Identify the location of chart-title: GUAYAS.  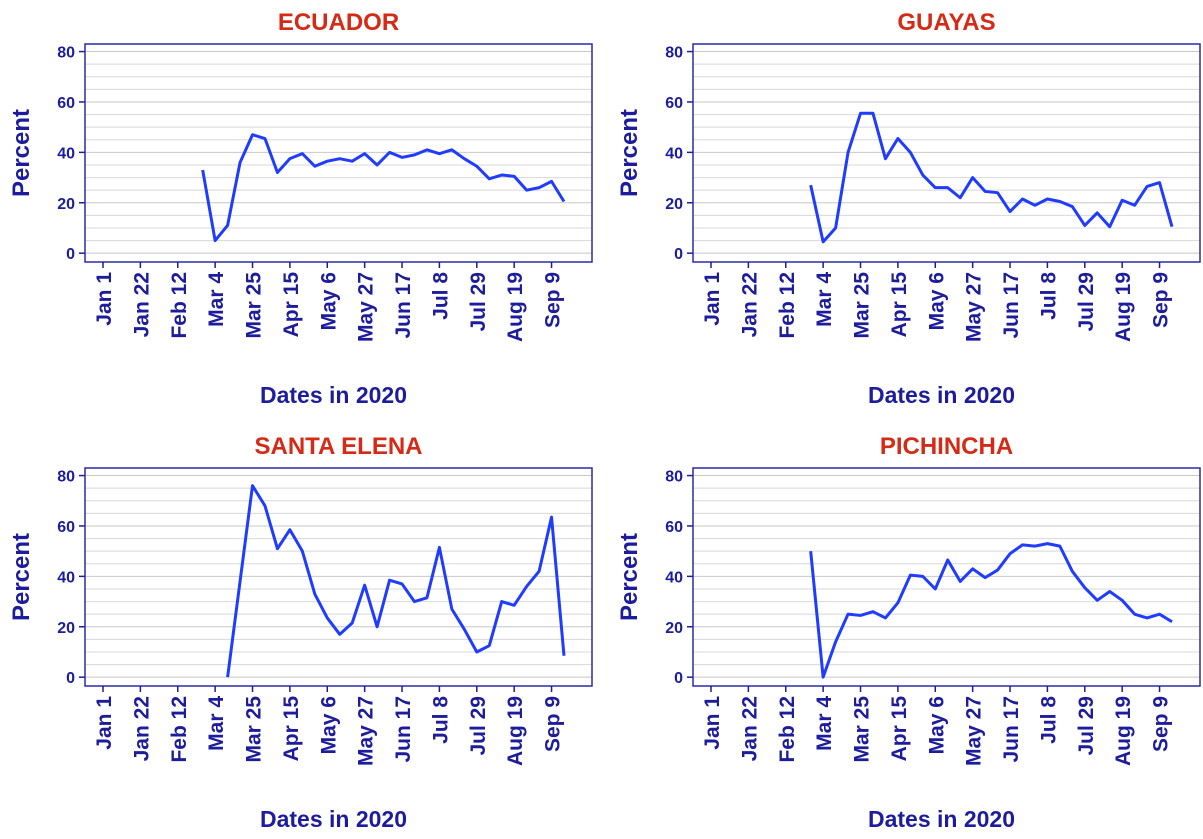
(946, 22).